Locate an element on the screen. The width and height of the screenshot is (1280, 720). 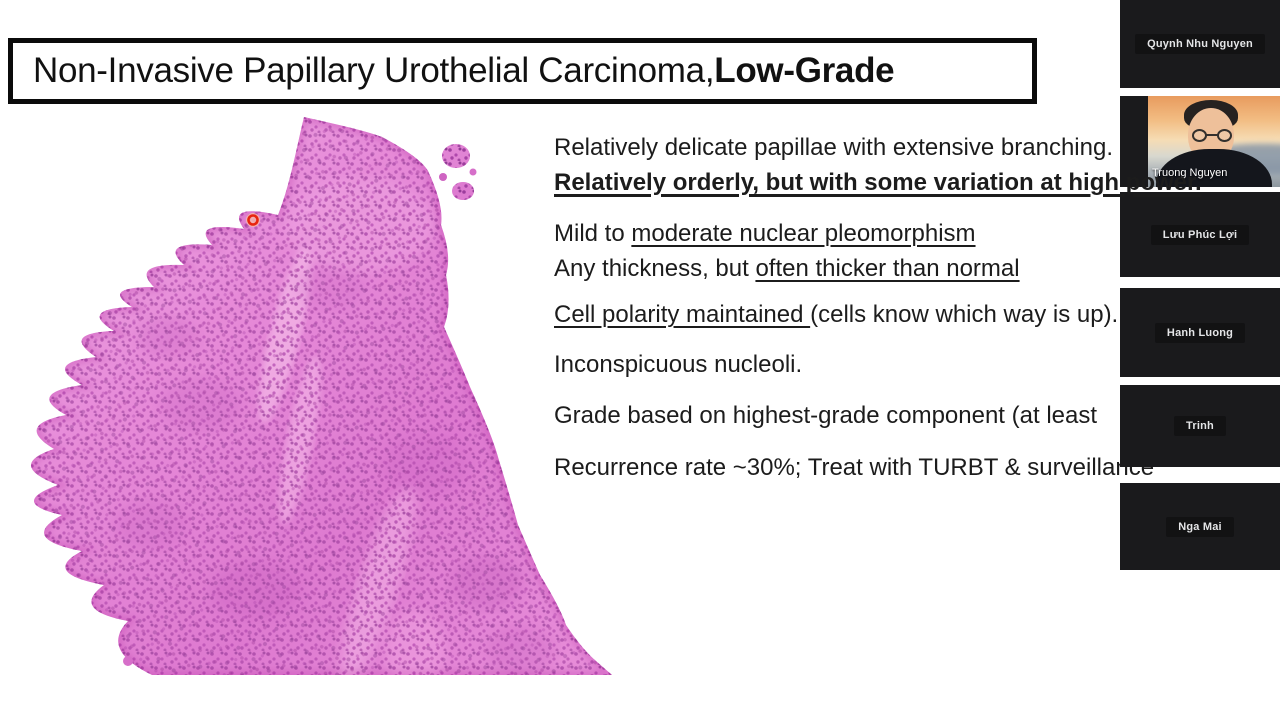
bullet-line: Mild to moderate nuclear pleomorphism is located at coordinates (765, 233).